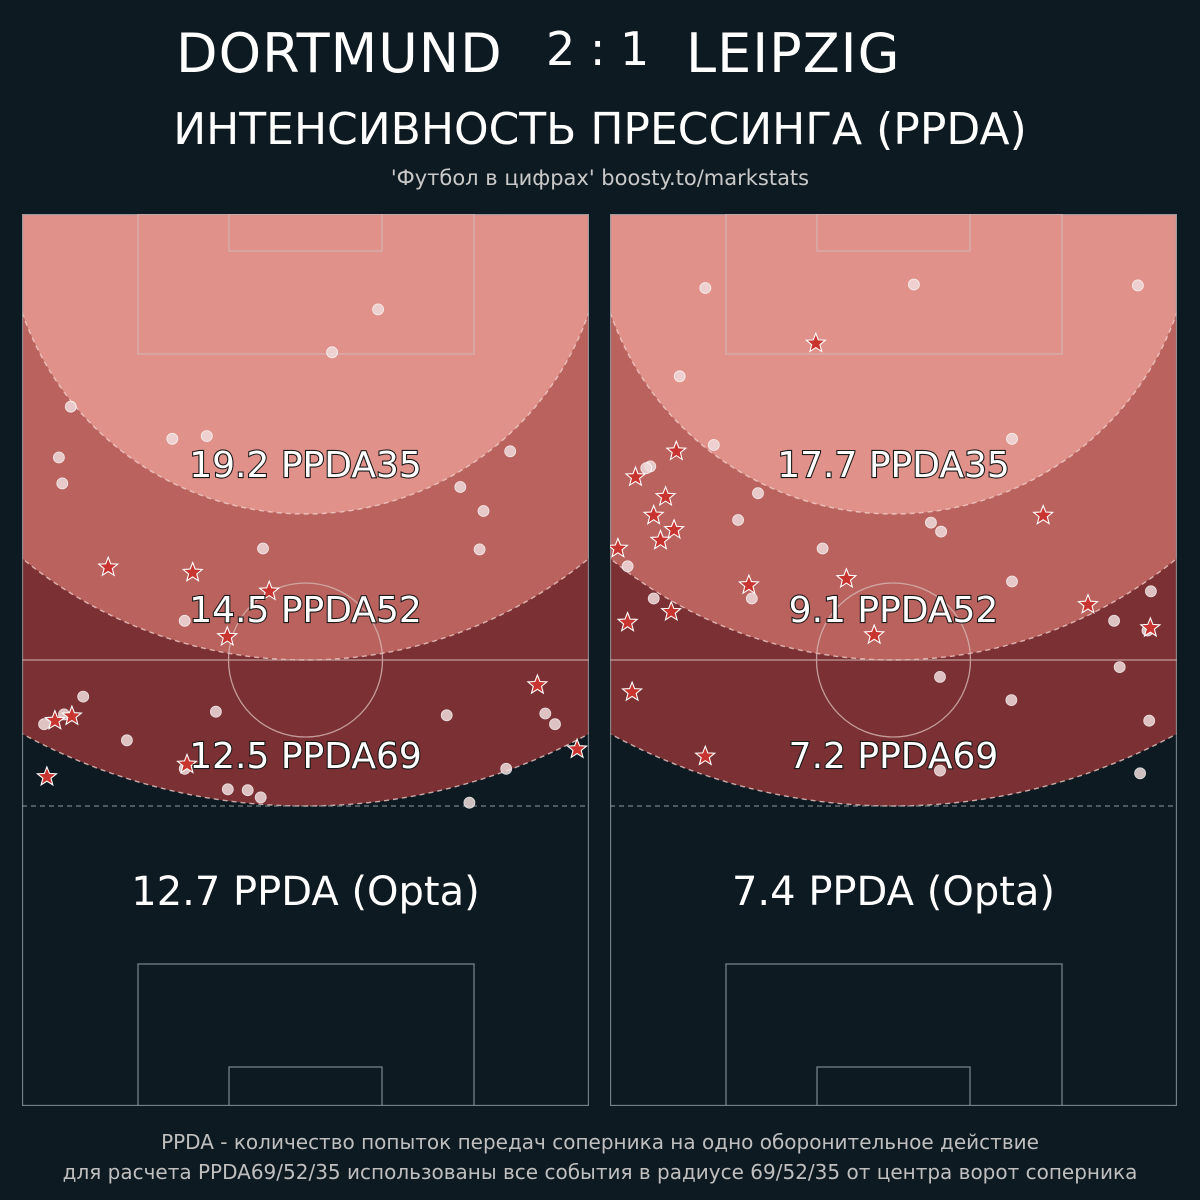 Image resolution: width=1200 pixels, height=1200 pixels. I want to click on defensive-actions, so click(312, 671).